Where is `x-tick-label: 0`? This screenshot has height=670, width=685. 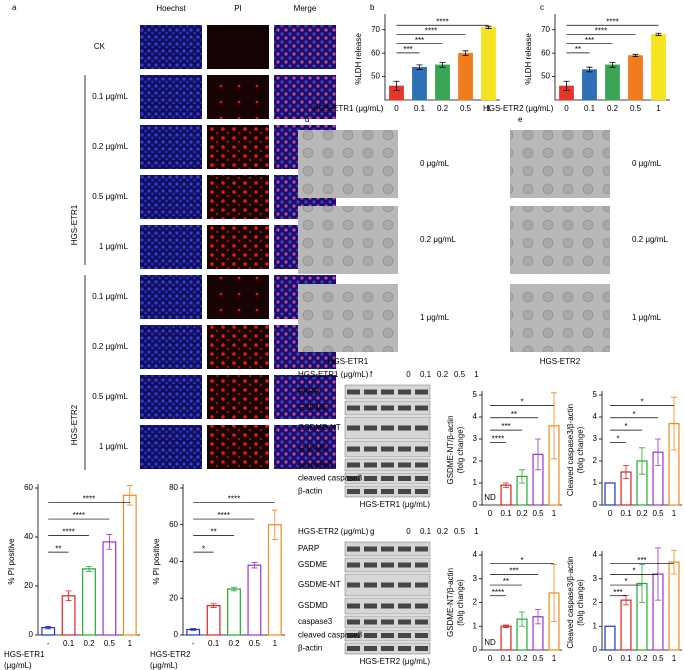 x-tick-label: 0 is located at coordinates (396, 108).